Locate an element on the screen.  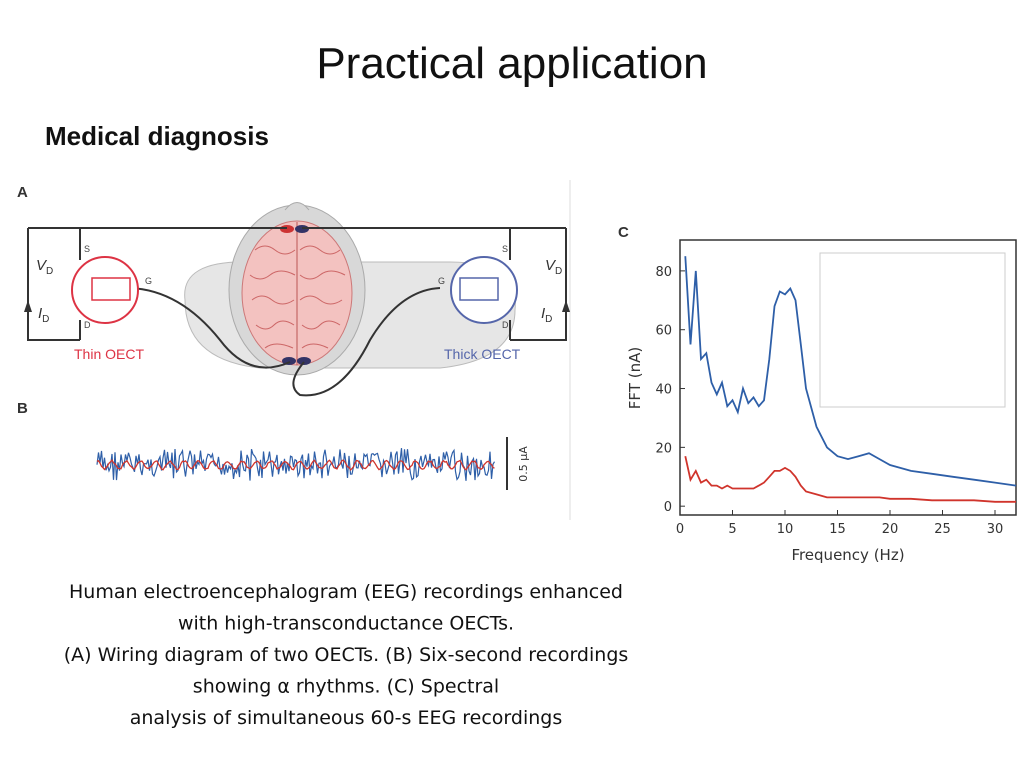
caption-line: showing α rhythms. (C) Spectral is located at coordinates (346, 687).